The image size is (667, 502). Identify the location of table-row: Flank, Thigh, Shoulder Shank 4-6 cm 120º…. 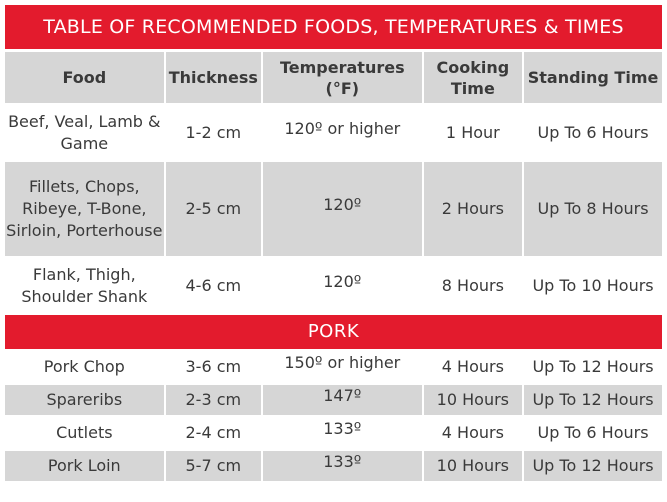
(333, 285).